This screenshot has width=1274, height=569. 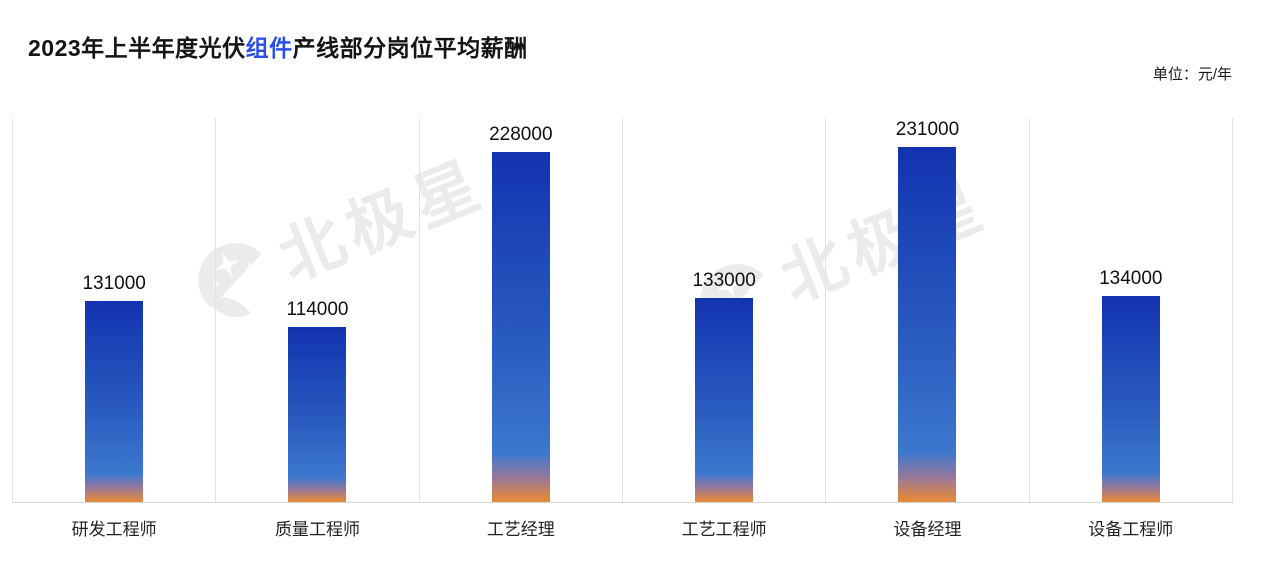 What do you see at coordinates (1131, 279) in the screenshot?
I see `bar-value-label: 134000` at bounding box center [1131, 279].